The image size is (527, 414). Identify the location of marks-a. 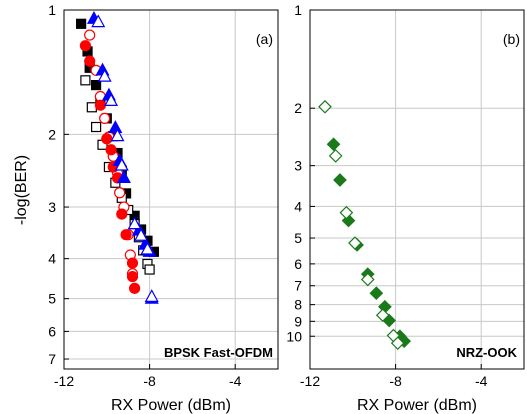
(117, 157).